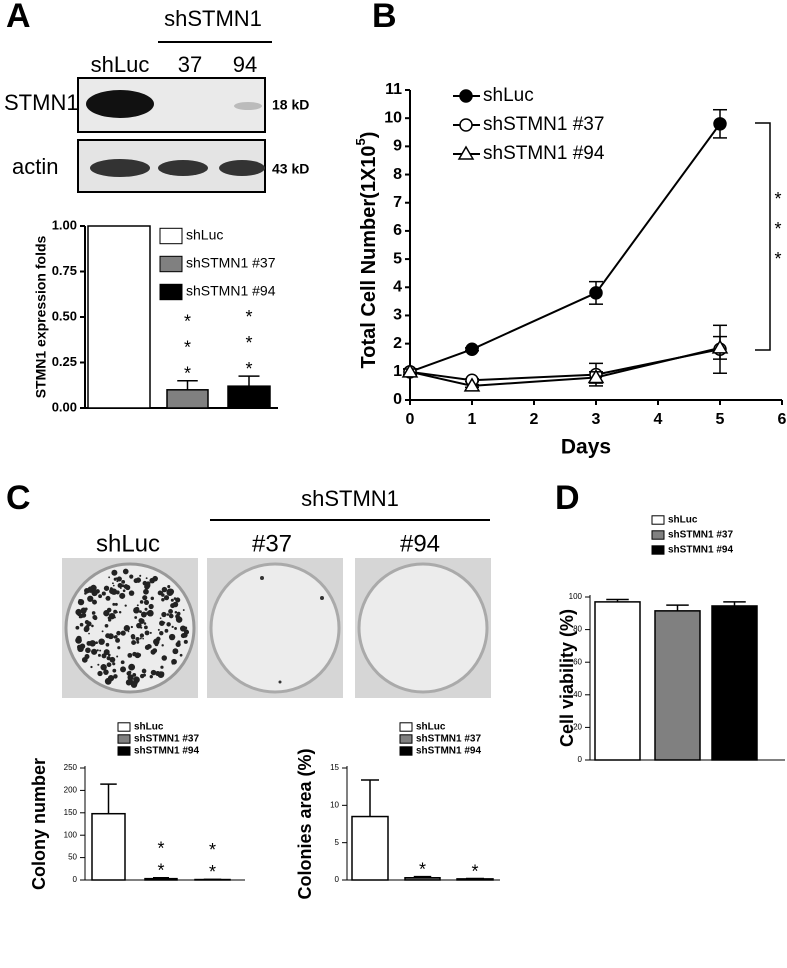 The image size is (787, 968). I want to click on y-axis-label-part: 5, so click(360, 141).